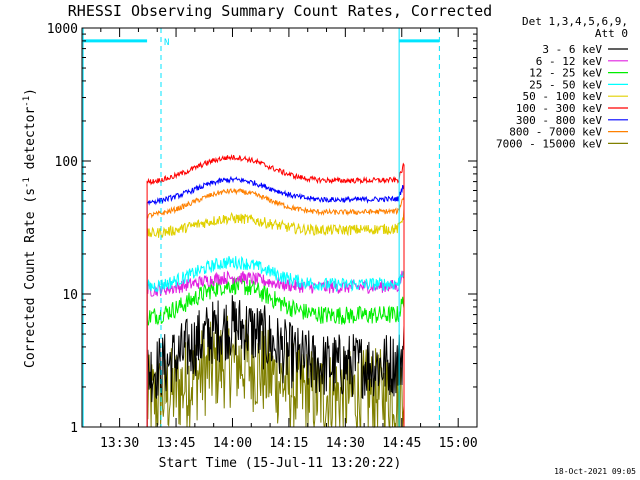 This screenshot has width=640, height=480. What do you see at coordinates (66, 162) in the screenshot?
I see `y-tick-label: 100` at bounding box center [66, 162].